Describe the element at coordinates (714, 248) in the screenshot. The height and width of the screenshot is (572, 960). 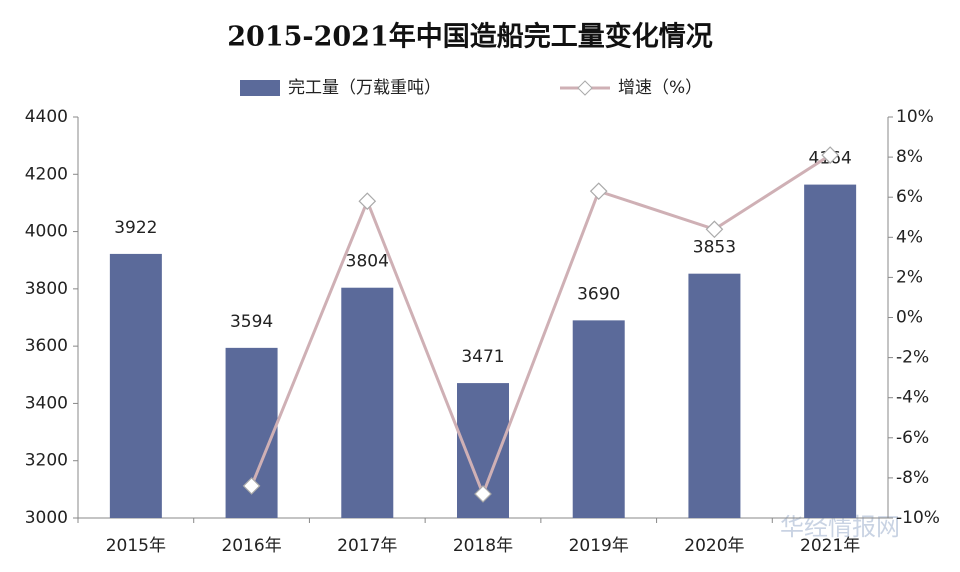
I see `data-label: 3853` at that location.